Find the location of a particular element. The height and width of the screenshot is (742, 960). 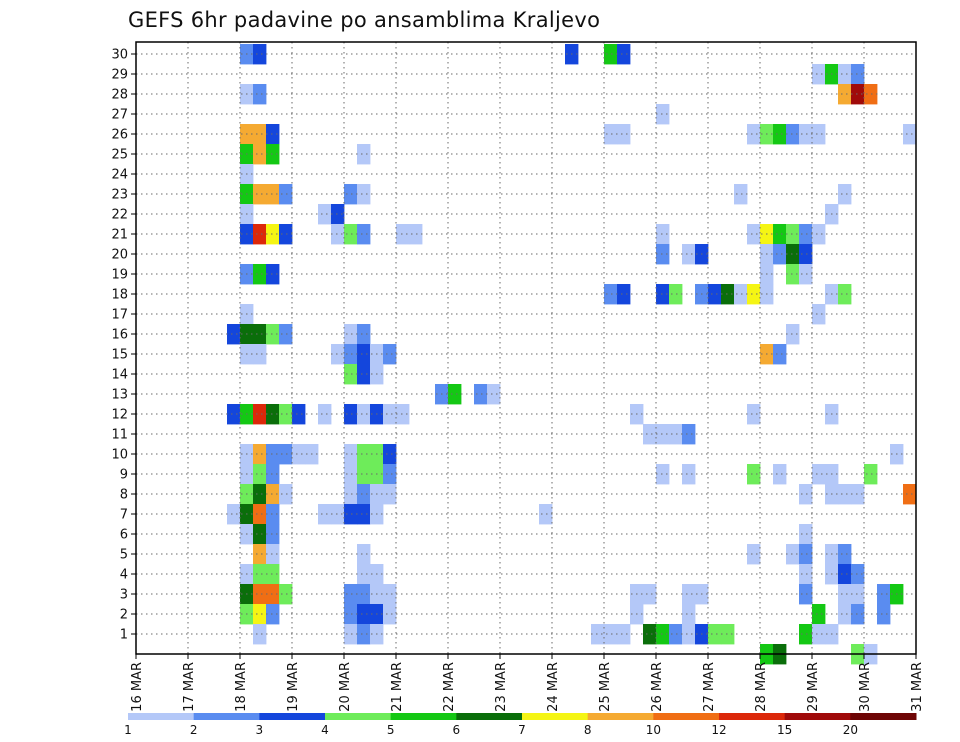

y-tick-label: 8 is located at coordinates (124, 495).